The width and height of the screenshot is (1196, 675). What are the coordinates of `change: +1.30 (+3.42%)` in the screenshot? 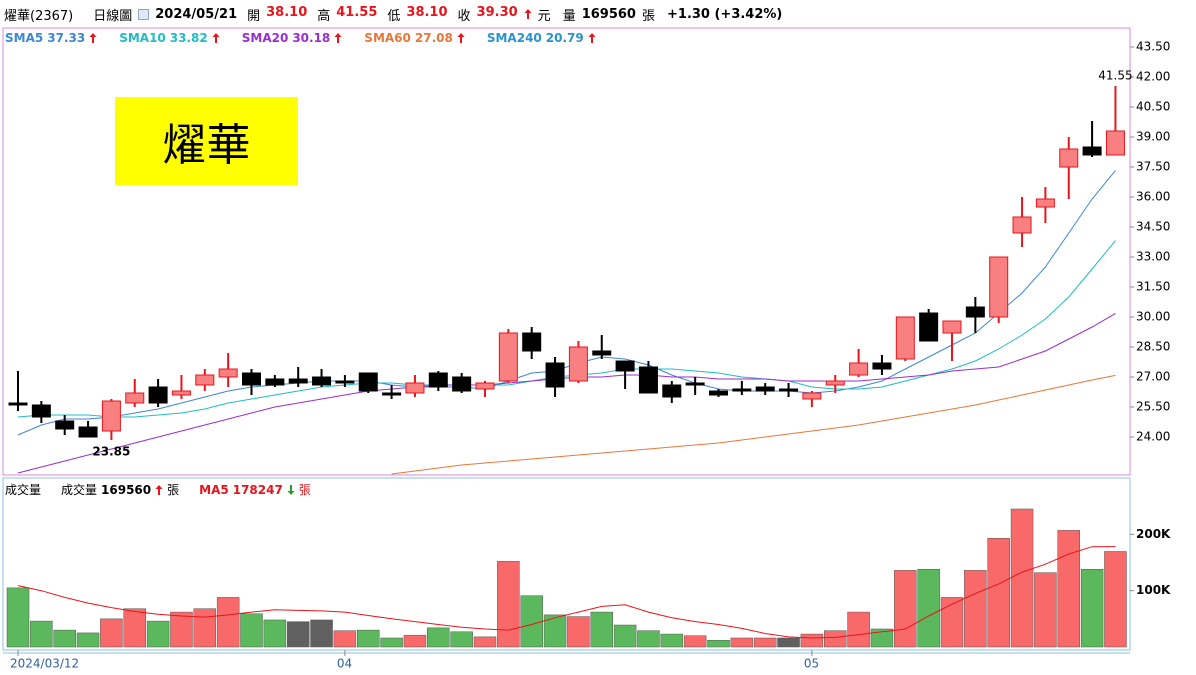 It's located at (725, 14).